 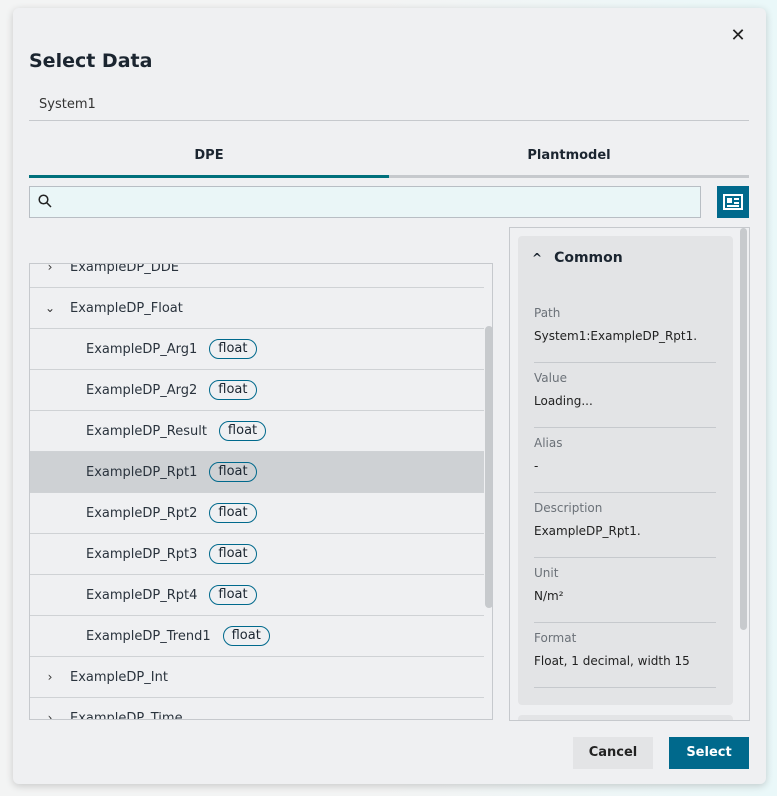 What do you see at coordinates (124, 269) in the screenshot?
I see `tree-row-label: ExampleDP_DDE` at bounding box center [124, 269].